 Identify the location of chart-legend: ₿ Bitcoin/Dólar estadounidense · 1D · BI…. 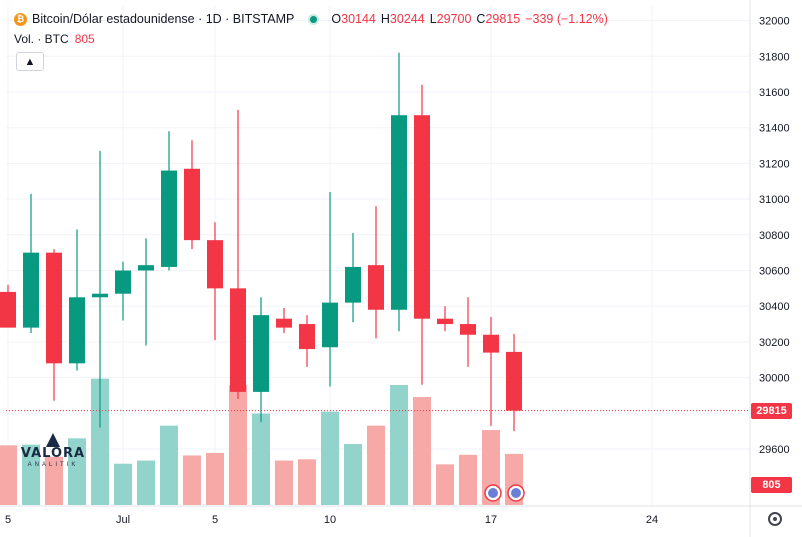
(313, 29).